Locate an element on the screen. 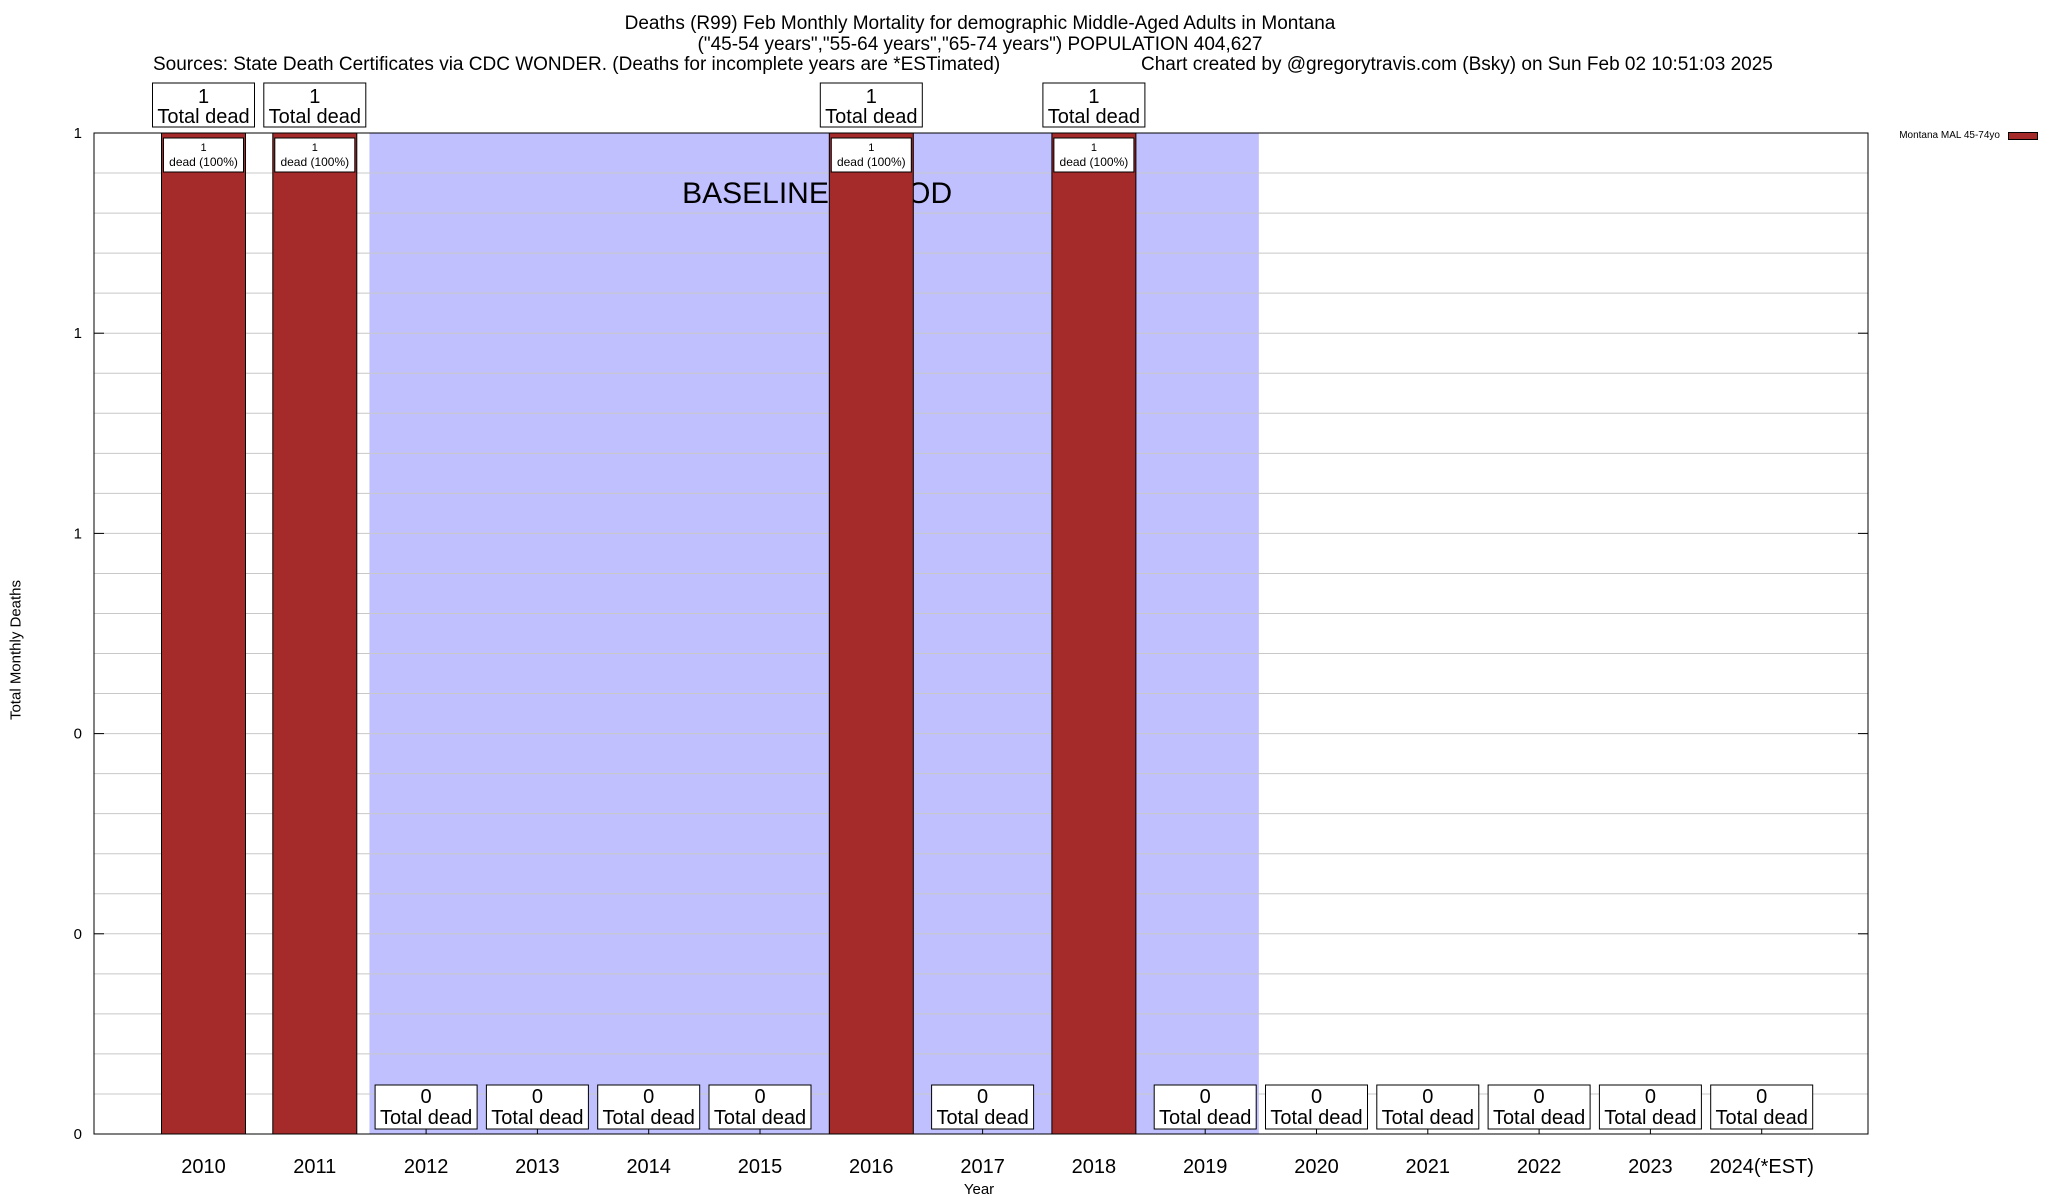 This screenshot has height=1200, width=2048. x-axis-label: Year is located at coordinates (979, 1189).